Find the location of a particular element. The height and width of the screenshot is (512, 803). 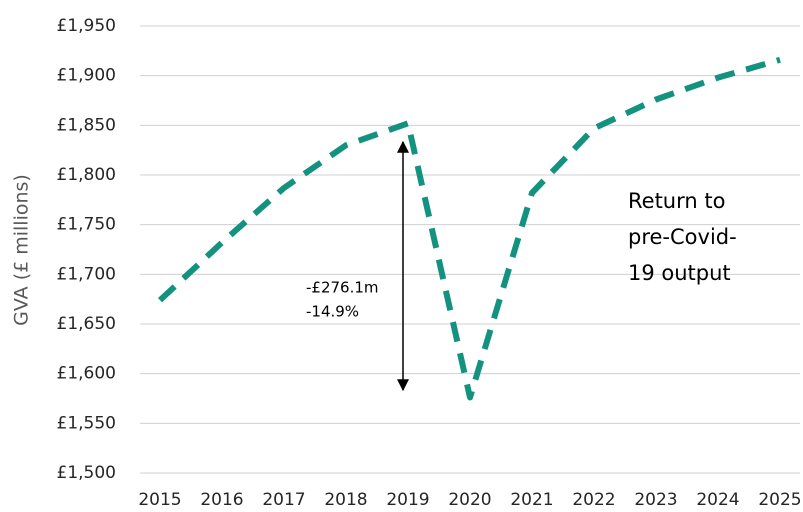

y-tick-label: £1,950 is located at coordinates (86, 26).